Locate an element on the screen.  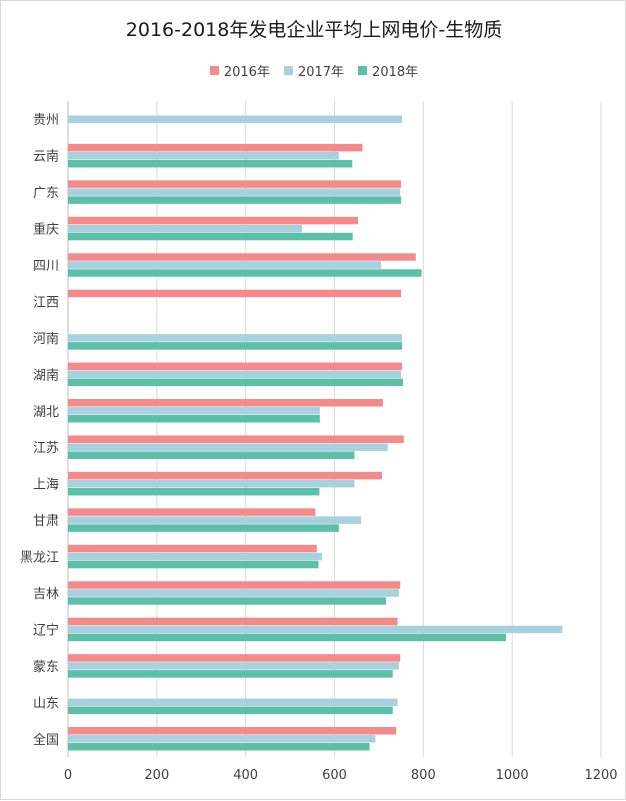
legend: 2016年 2017年 2018年 is located at coordinates (313, 70).